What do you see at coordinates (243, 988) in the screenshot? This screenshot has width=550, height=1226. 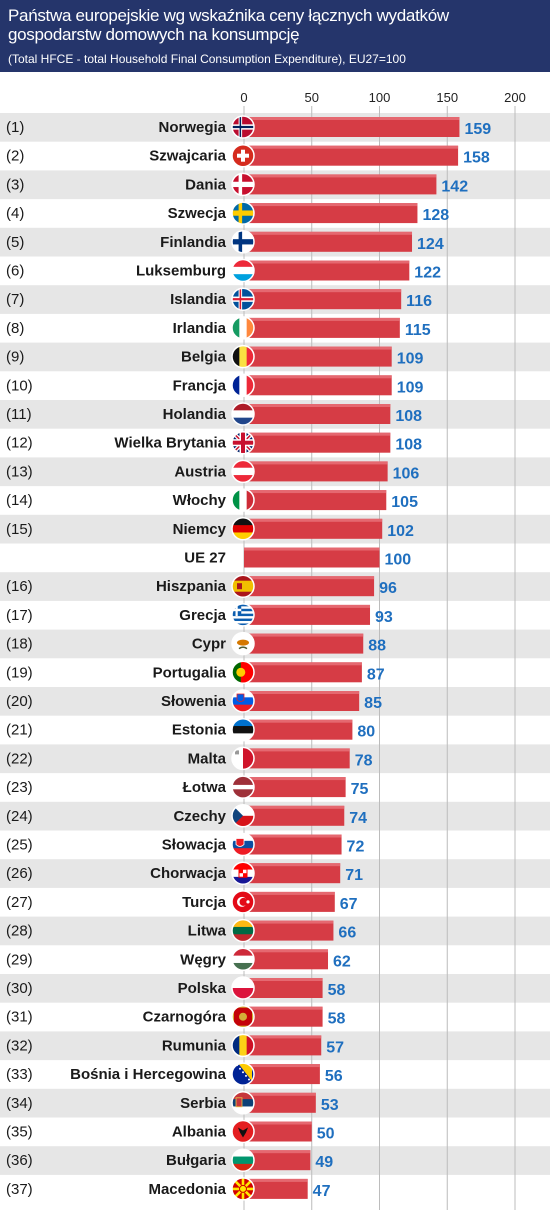 I see `poland-flag-icon` at bounding box center [243, 988].